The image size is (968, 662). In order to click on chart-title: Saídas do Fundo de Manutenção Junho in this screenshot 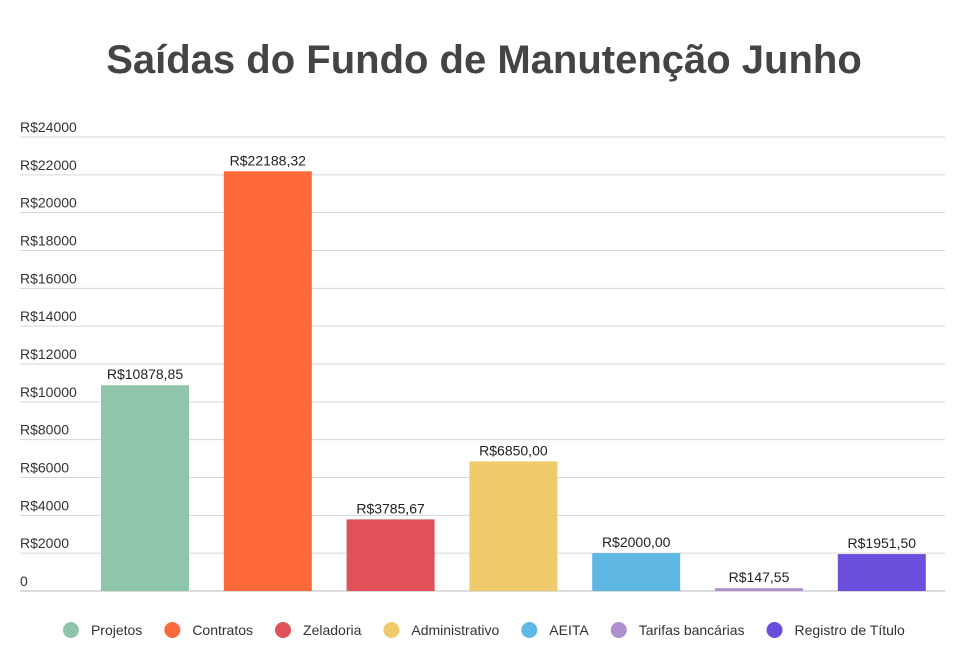, I will do `click(484, 60)`.